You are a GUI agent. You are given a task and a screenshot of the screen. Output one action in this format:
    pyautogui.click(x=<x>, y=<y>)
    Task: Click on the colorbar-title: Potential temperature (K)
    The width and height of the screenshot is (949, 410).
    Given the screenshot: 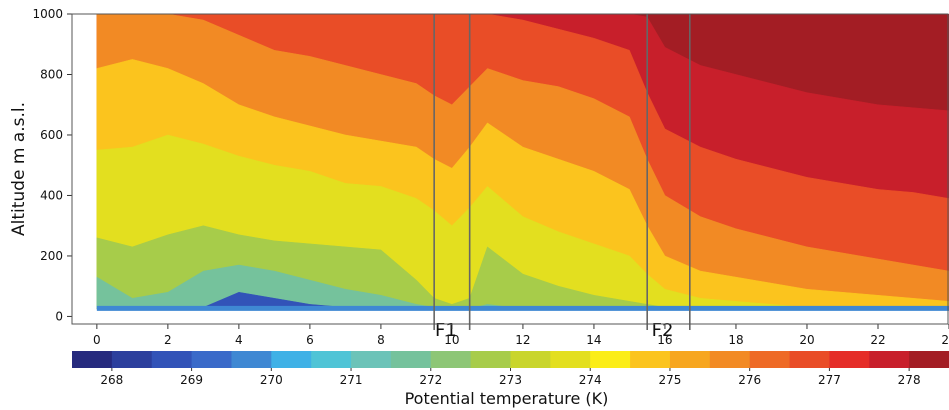 What is the action you would take?
    pyautogui.click(x=507, y=398)
    